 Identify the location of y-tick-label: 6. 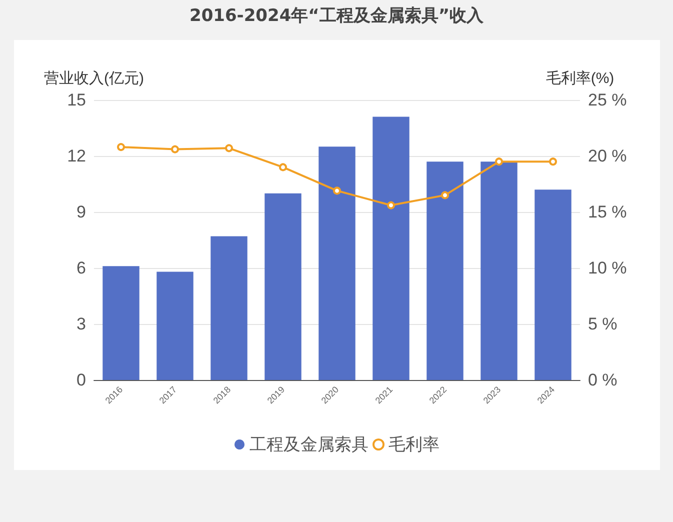
(81, 268).